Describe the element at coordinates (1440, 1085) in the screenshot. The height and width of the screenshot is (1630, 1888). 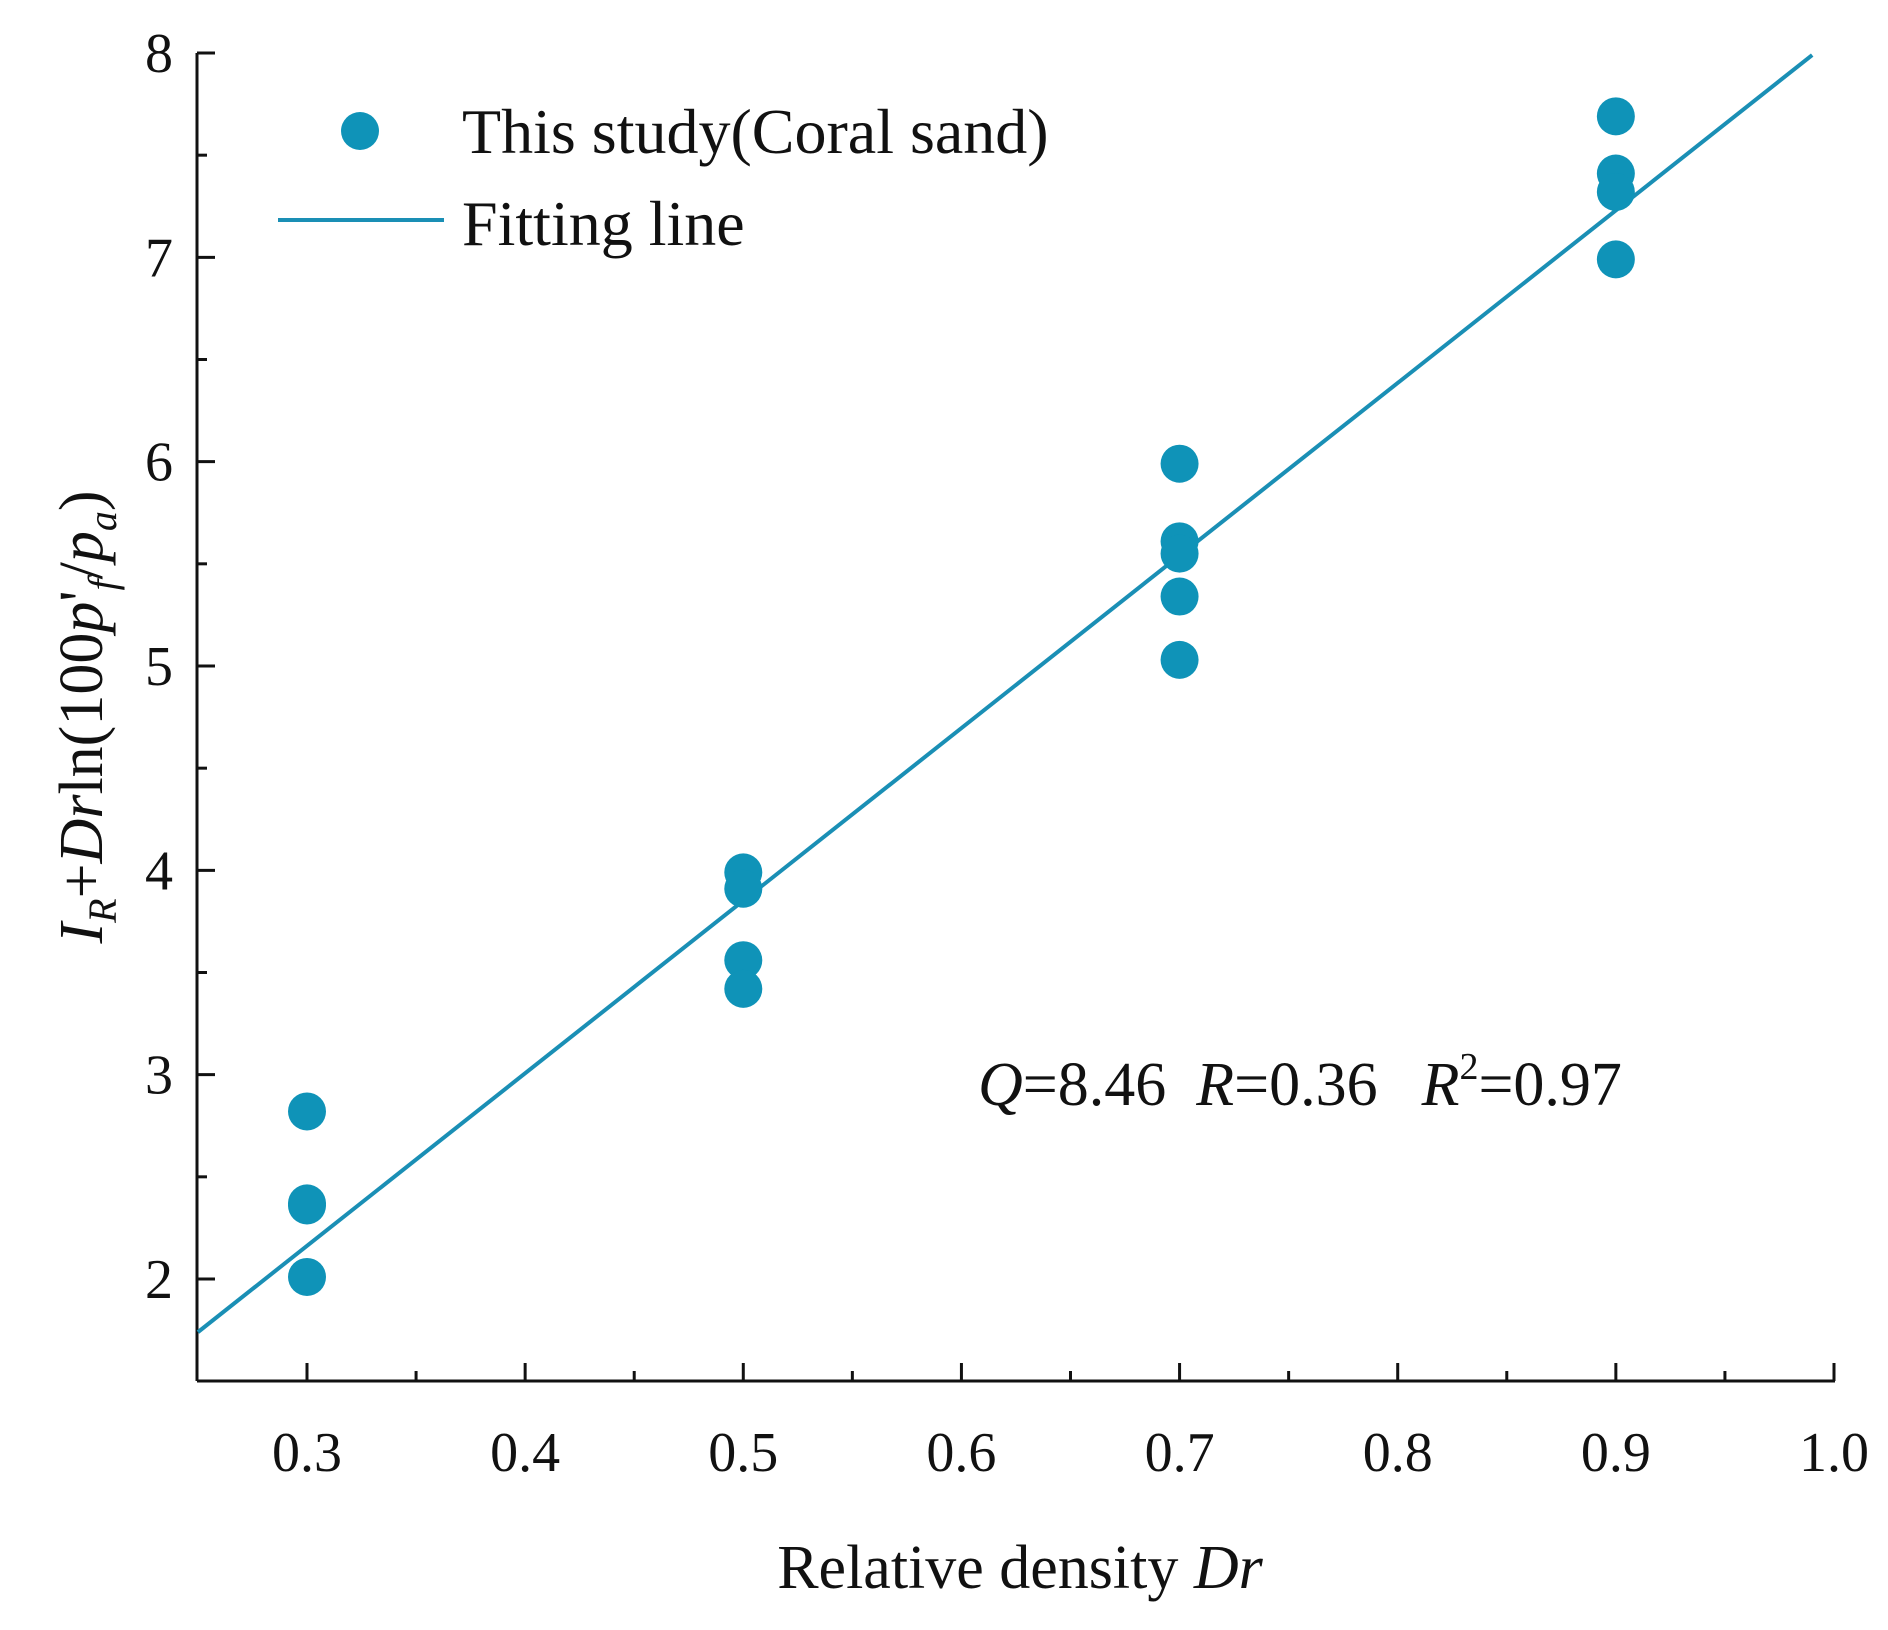
I see `annot-r2-symbol: R` at that location.